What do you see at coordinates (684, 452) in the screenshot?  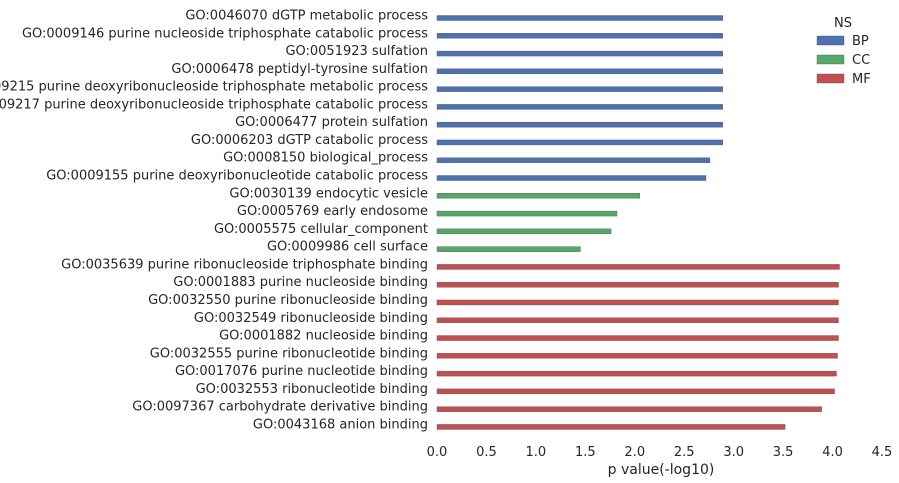 I see `x-tick-label: 2.5` at bounding box center [684, 452].